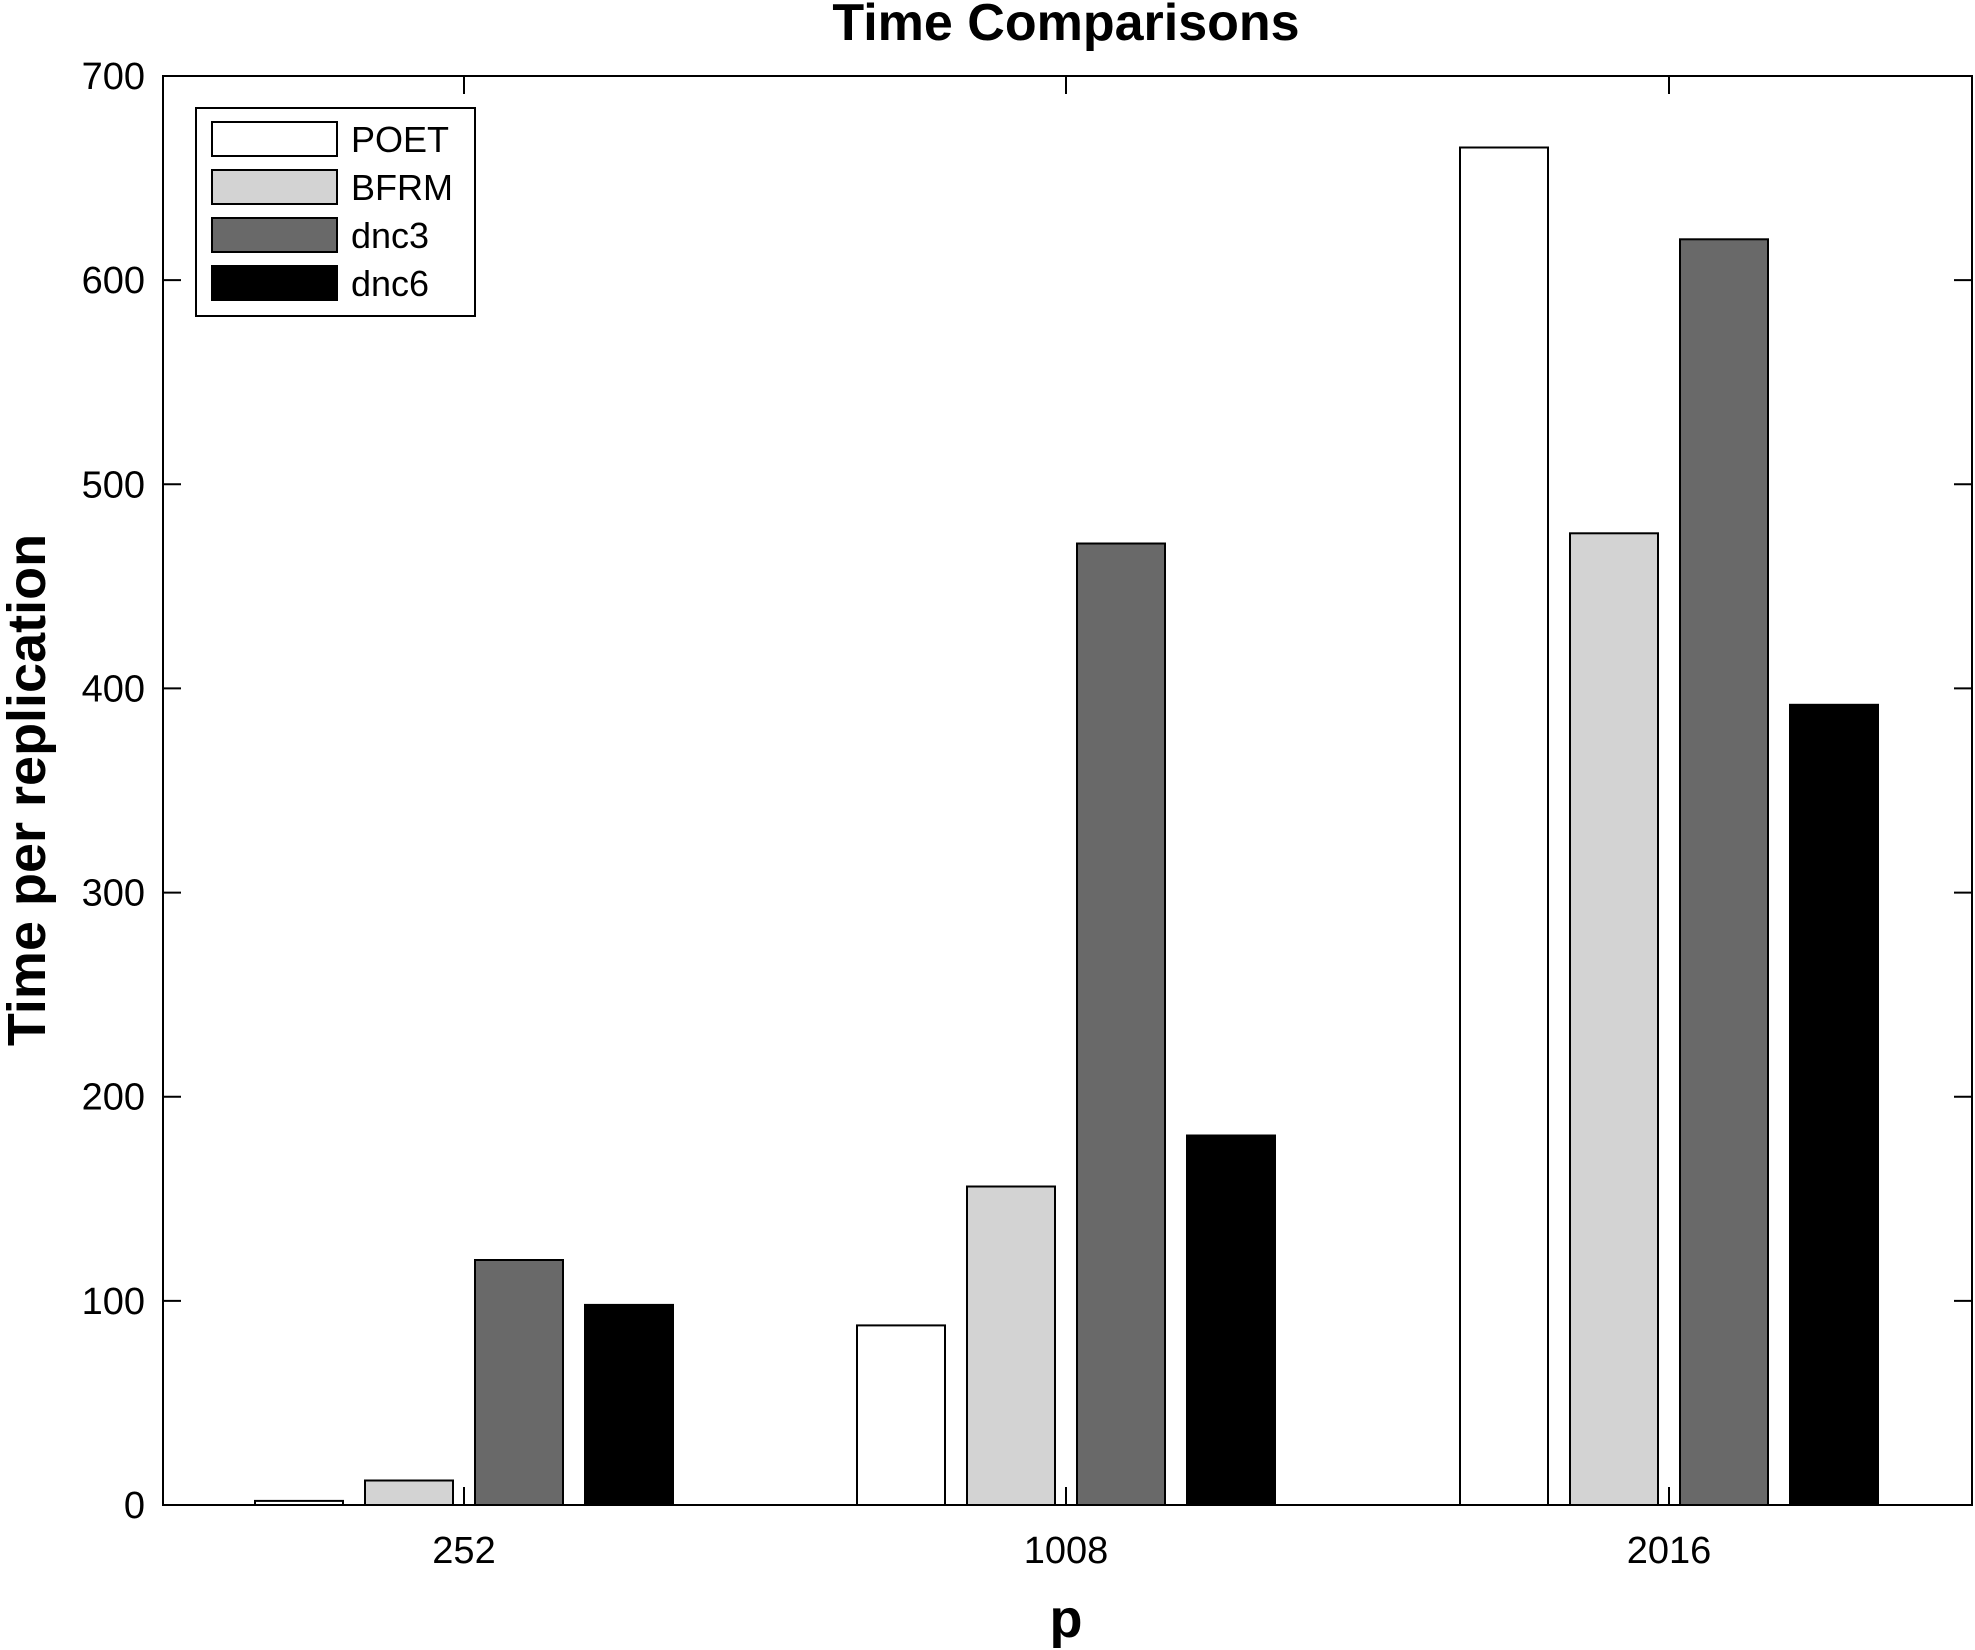  What do you see at coordinates (390, 283) in the screenshot?
I see `legend-label-dnc6: dnc6` at bounding box center [390, 283].